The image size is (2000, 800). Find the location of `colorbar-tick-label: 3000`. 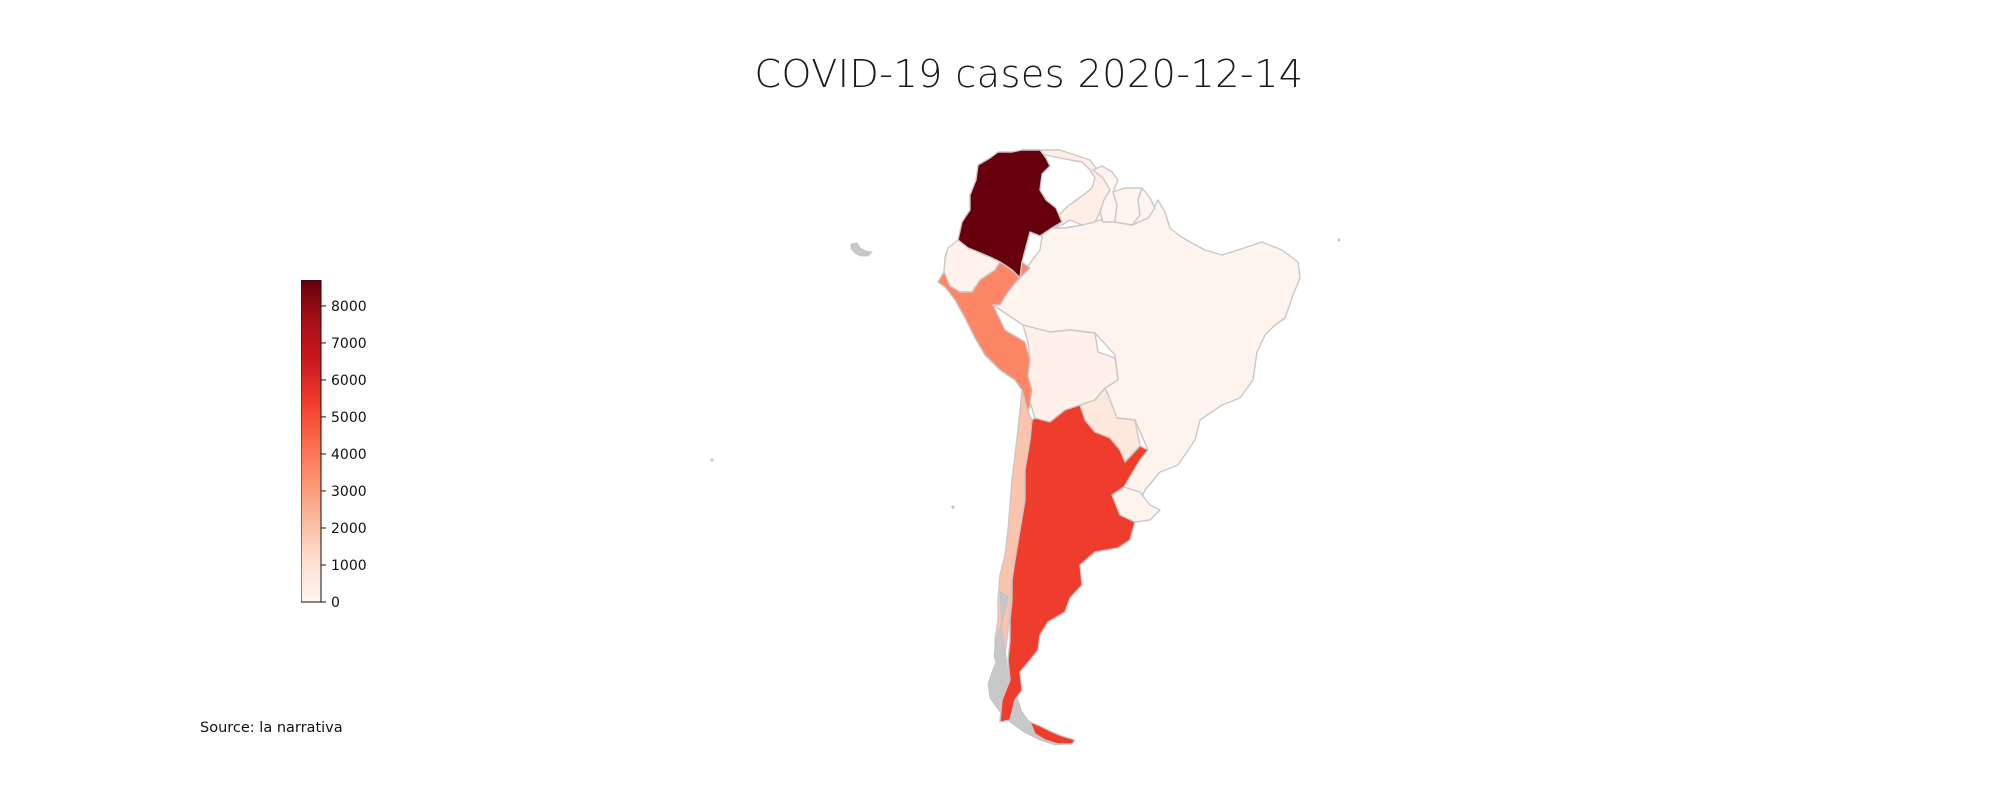

colorbar-tick-label: 3000 is located at coordinates (349, 492).